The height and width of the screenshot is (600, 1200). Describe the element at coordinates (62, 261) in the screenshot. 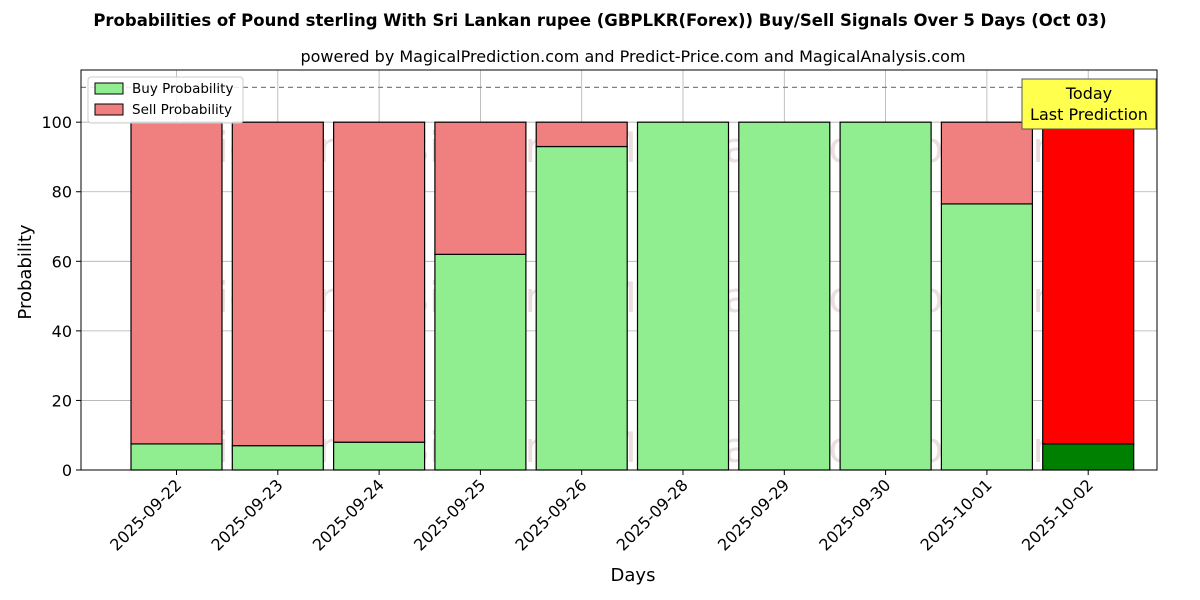

I see `y-tick-label: 60` at that location.